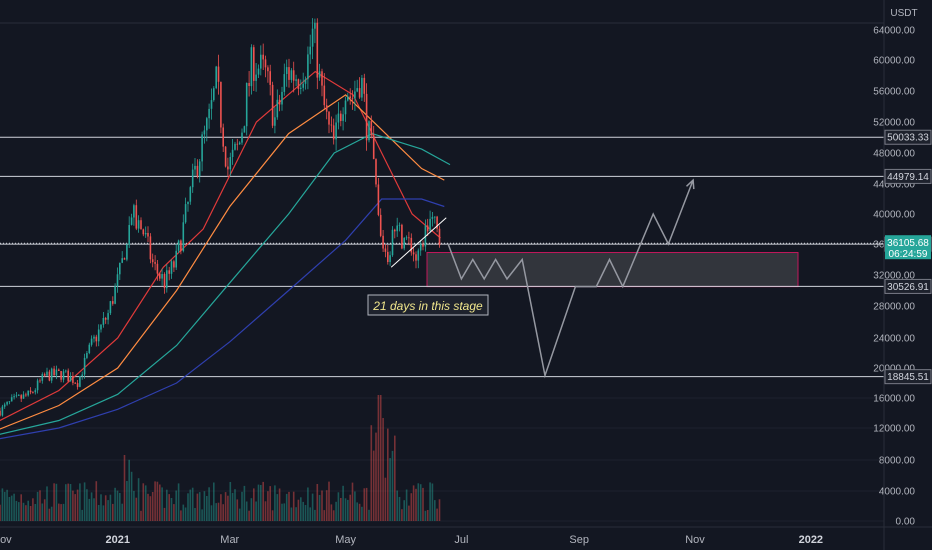 The image size is (932, 550). I want to click on y-tick-label: 52000.00, so click(894, 123).